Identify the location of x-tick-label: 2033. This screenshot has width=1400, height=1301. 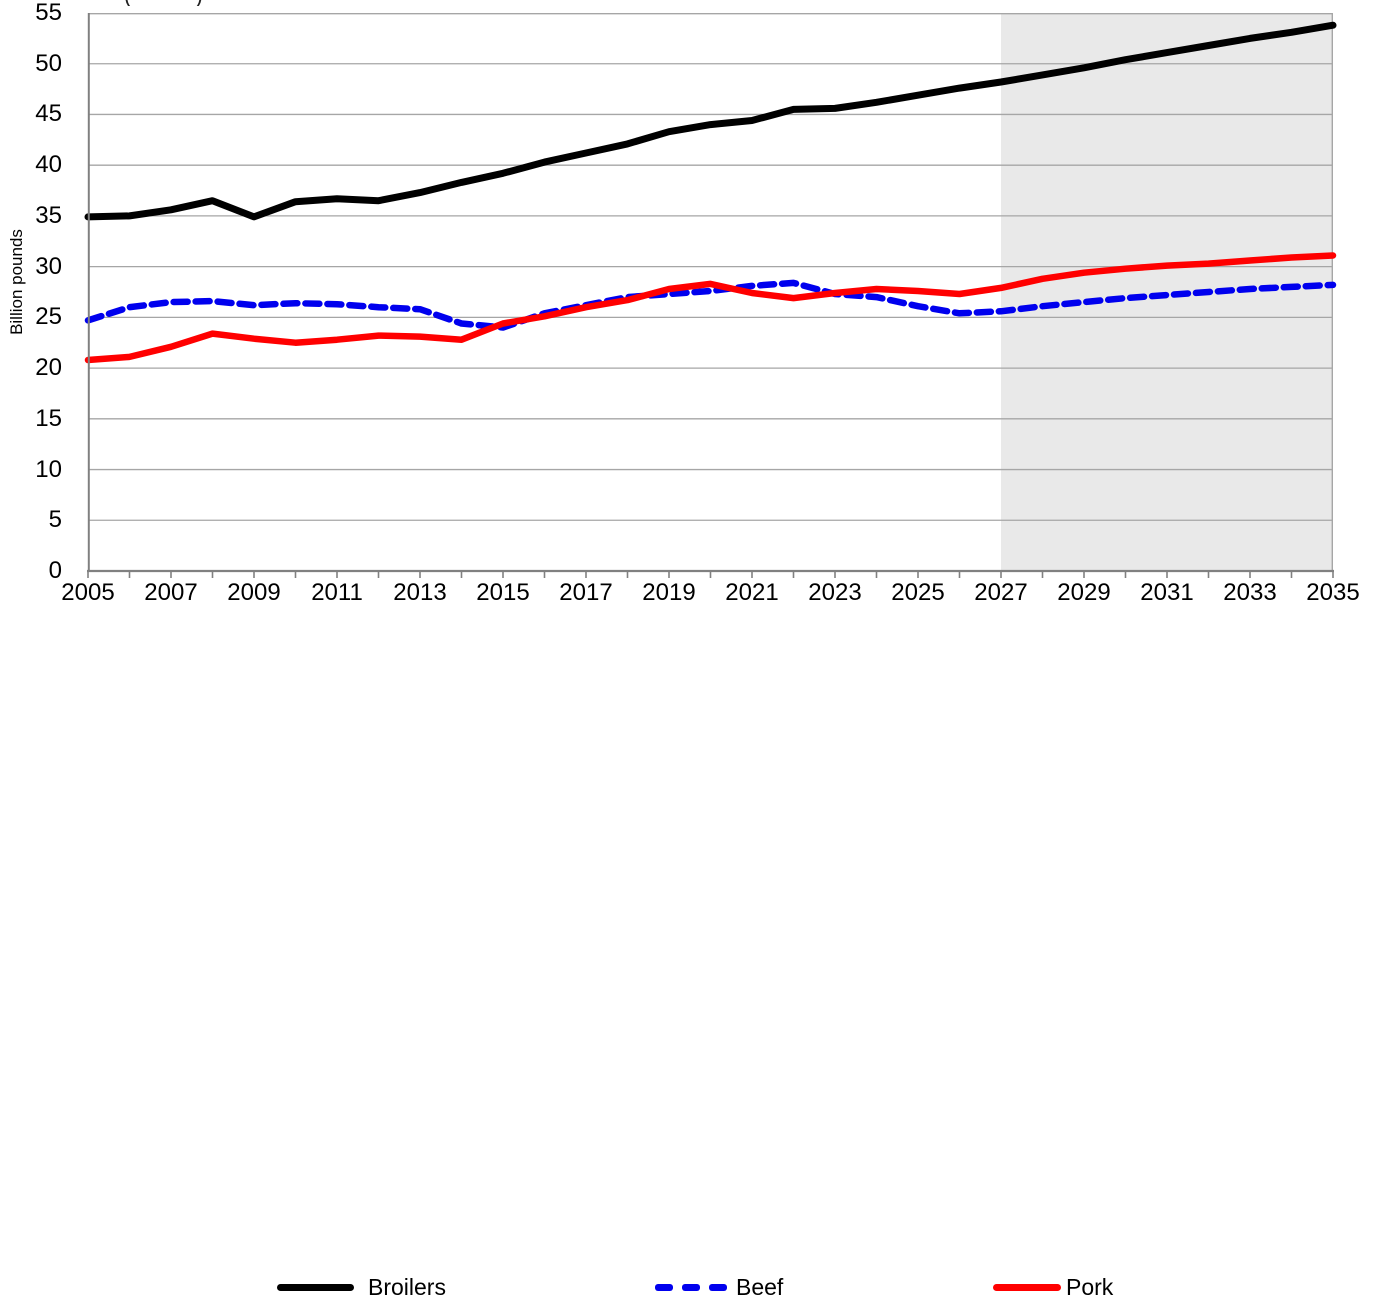
(1250, 592).